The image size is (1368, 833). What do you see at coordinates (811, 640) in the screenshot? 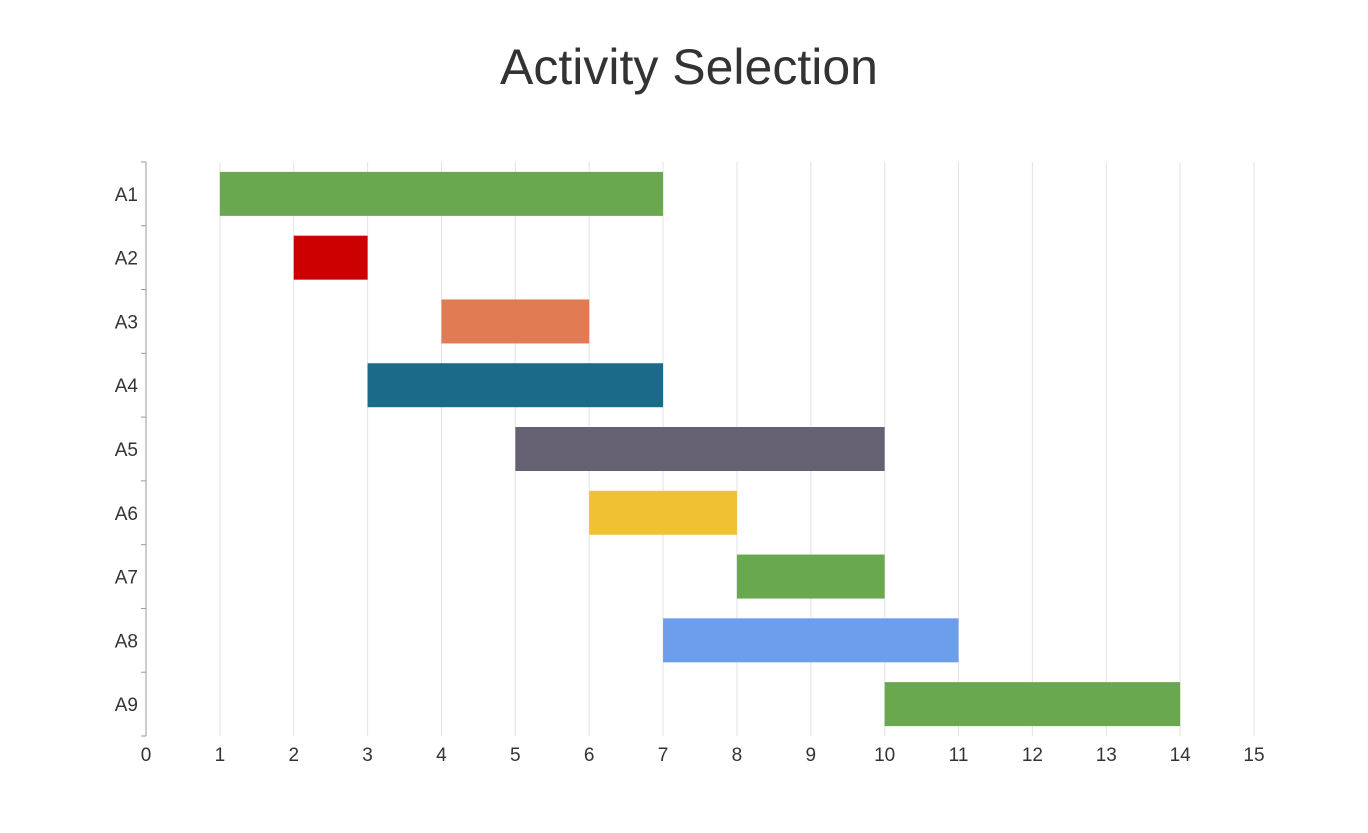
I see `bar-a8` at bounding box center [811, 640].